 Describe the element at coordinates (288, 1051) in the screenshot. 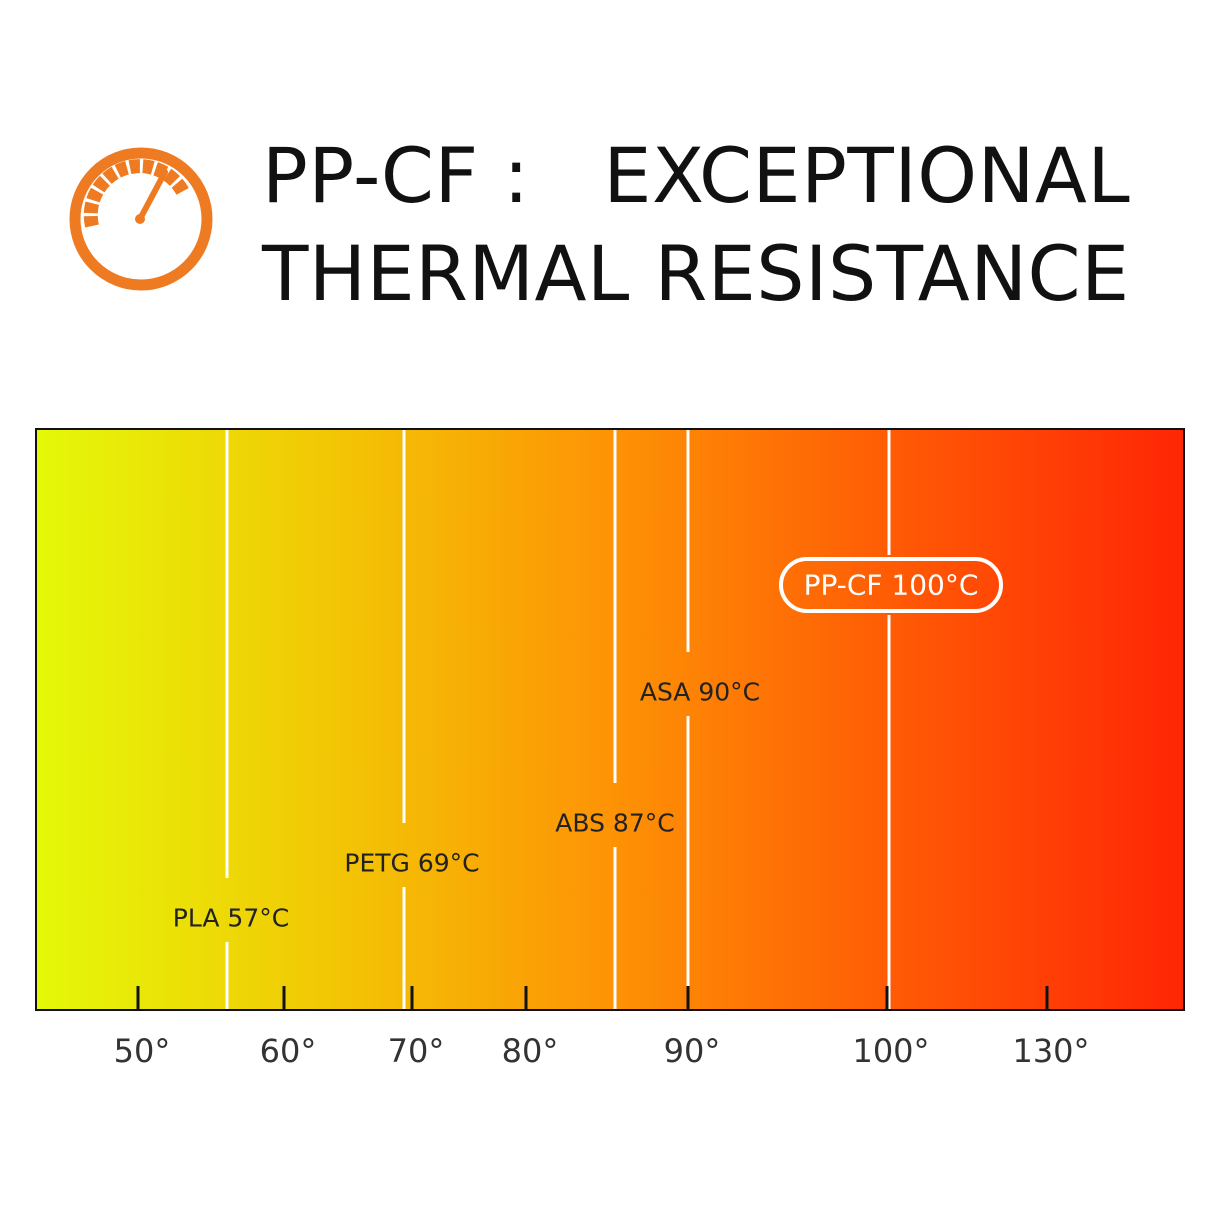

I see `x-tick-label: 60°` at that location.